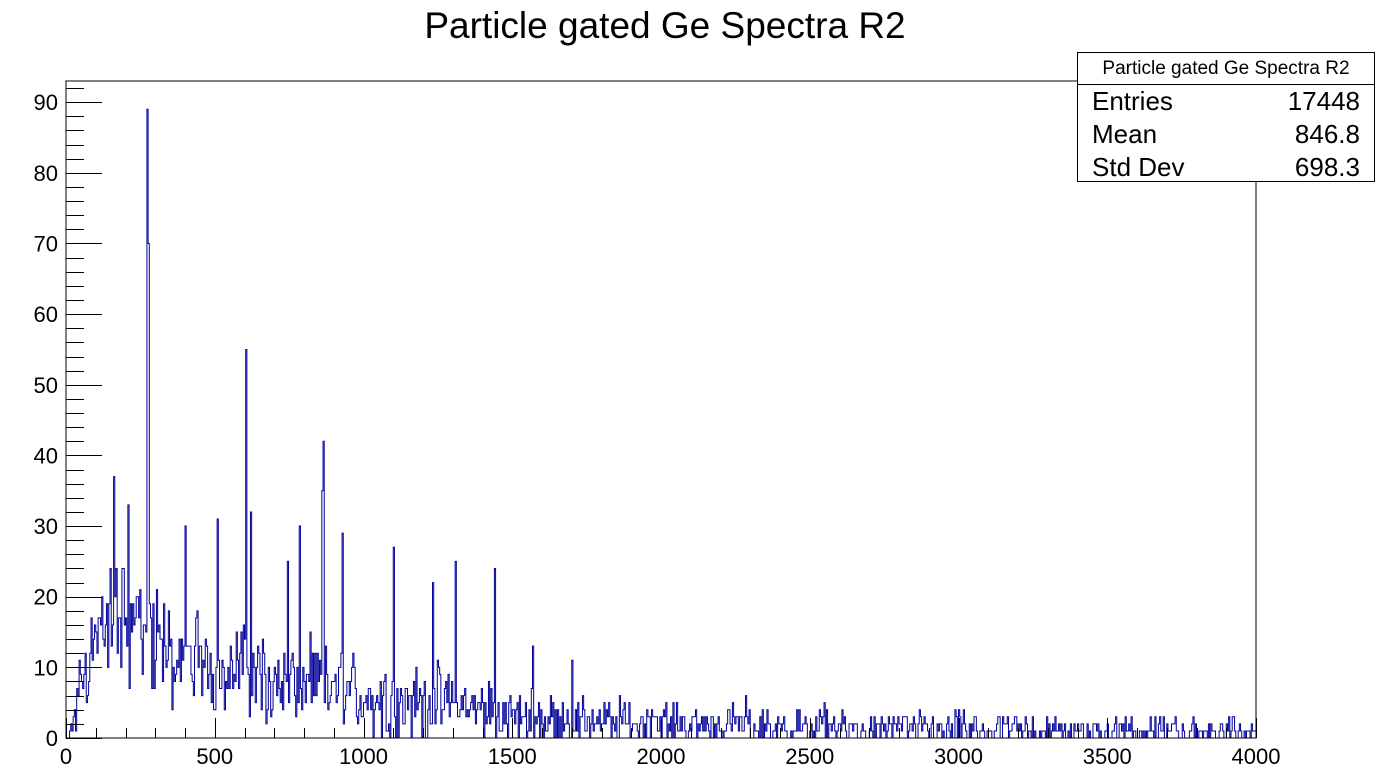  I want to click on stats-label: Std Dev, so click(1138, 167).